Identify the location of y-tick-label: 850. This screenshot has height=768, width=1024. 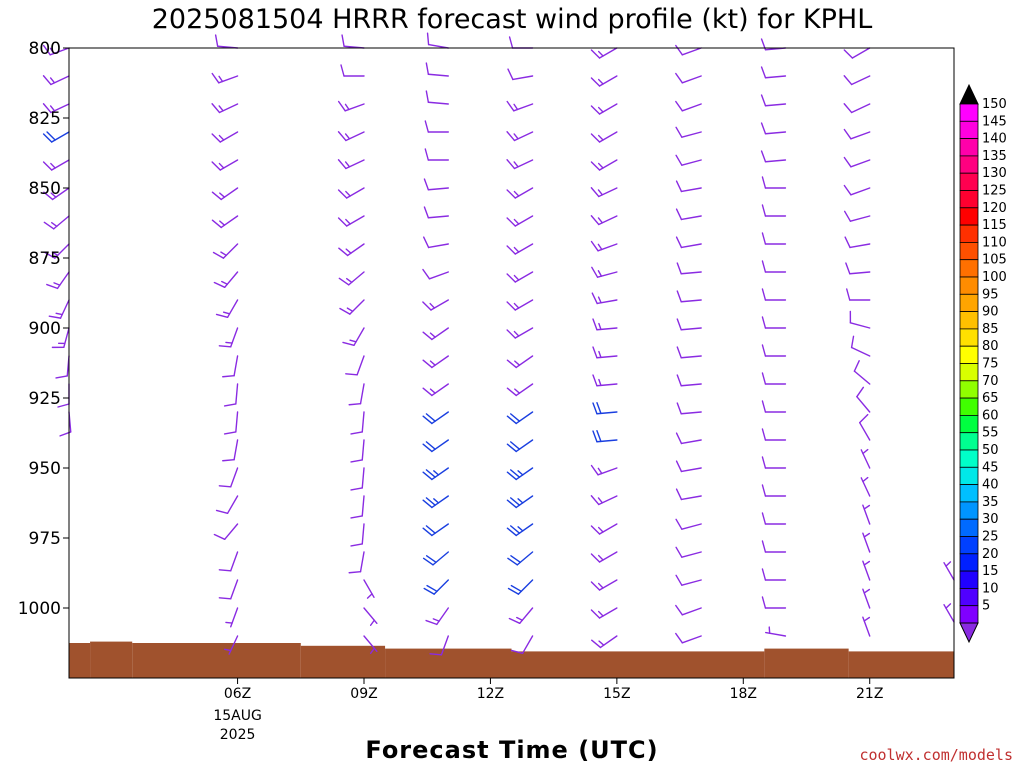
(45, 189).